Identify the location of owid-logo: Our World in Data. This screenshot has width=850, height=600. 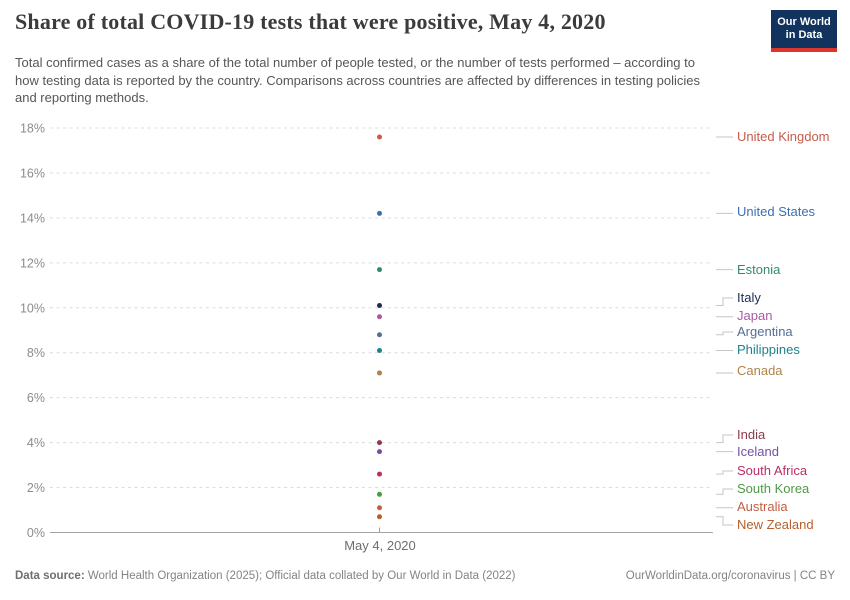
(804, 31).